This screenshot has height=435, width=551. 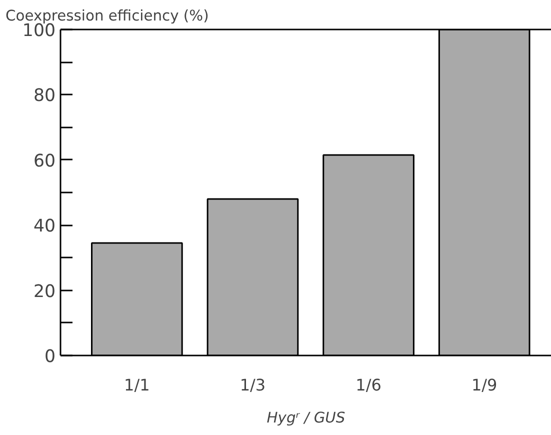 What do you see at coordinates (44, 292) in the screenshot?
I see `y-tick-label: 20` at bounding box center [44, 292].